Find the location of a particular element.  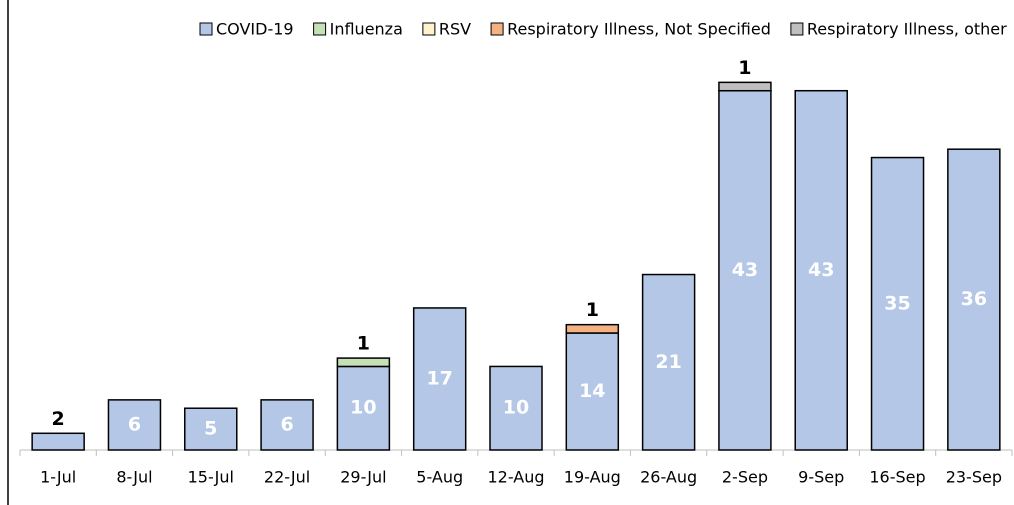

x-tick-label: 26-Aug is located at coordinates (668, 477).